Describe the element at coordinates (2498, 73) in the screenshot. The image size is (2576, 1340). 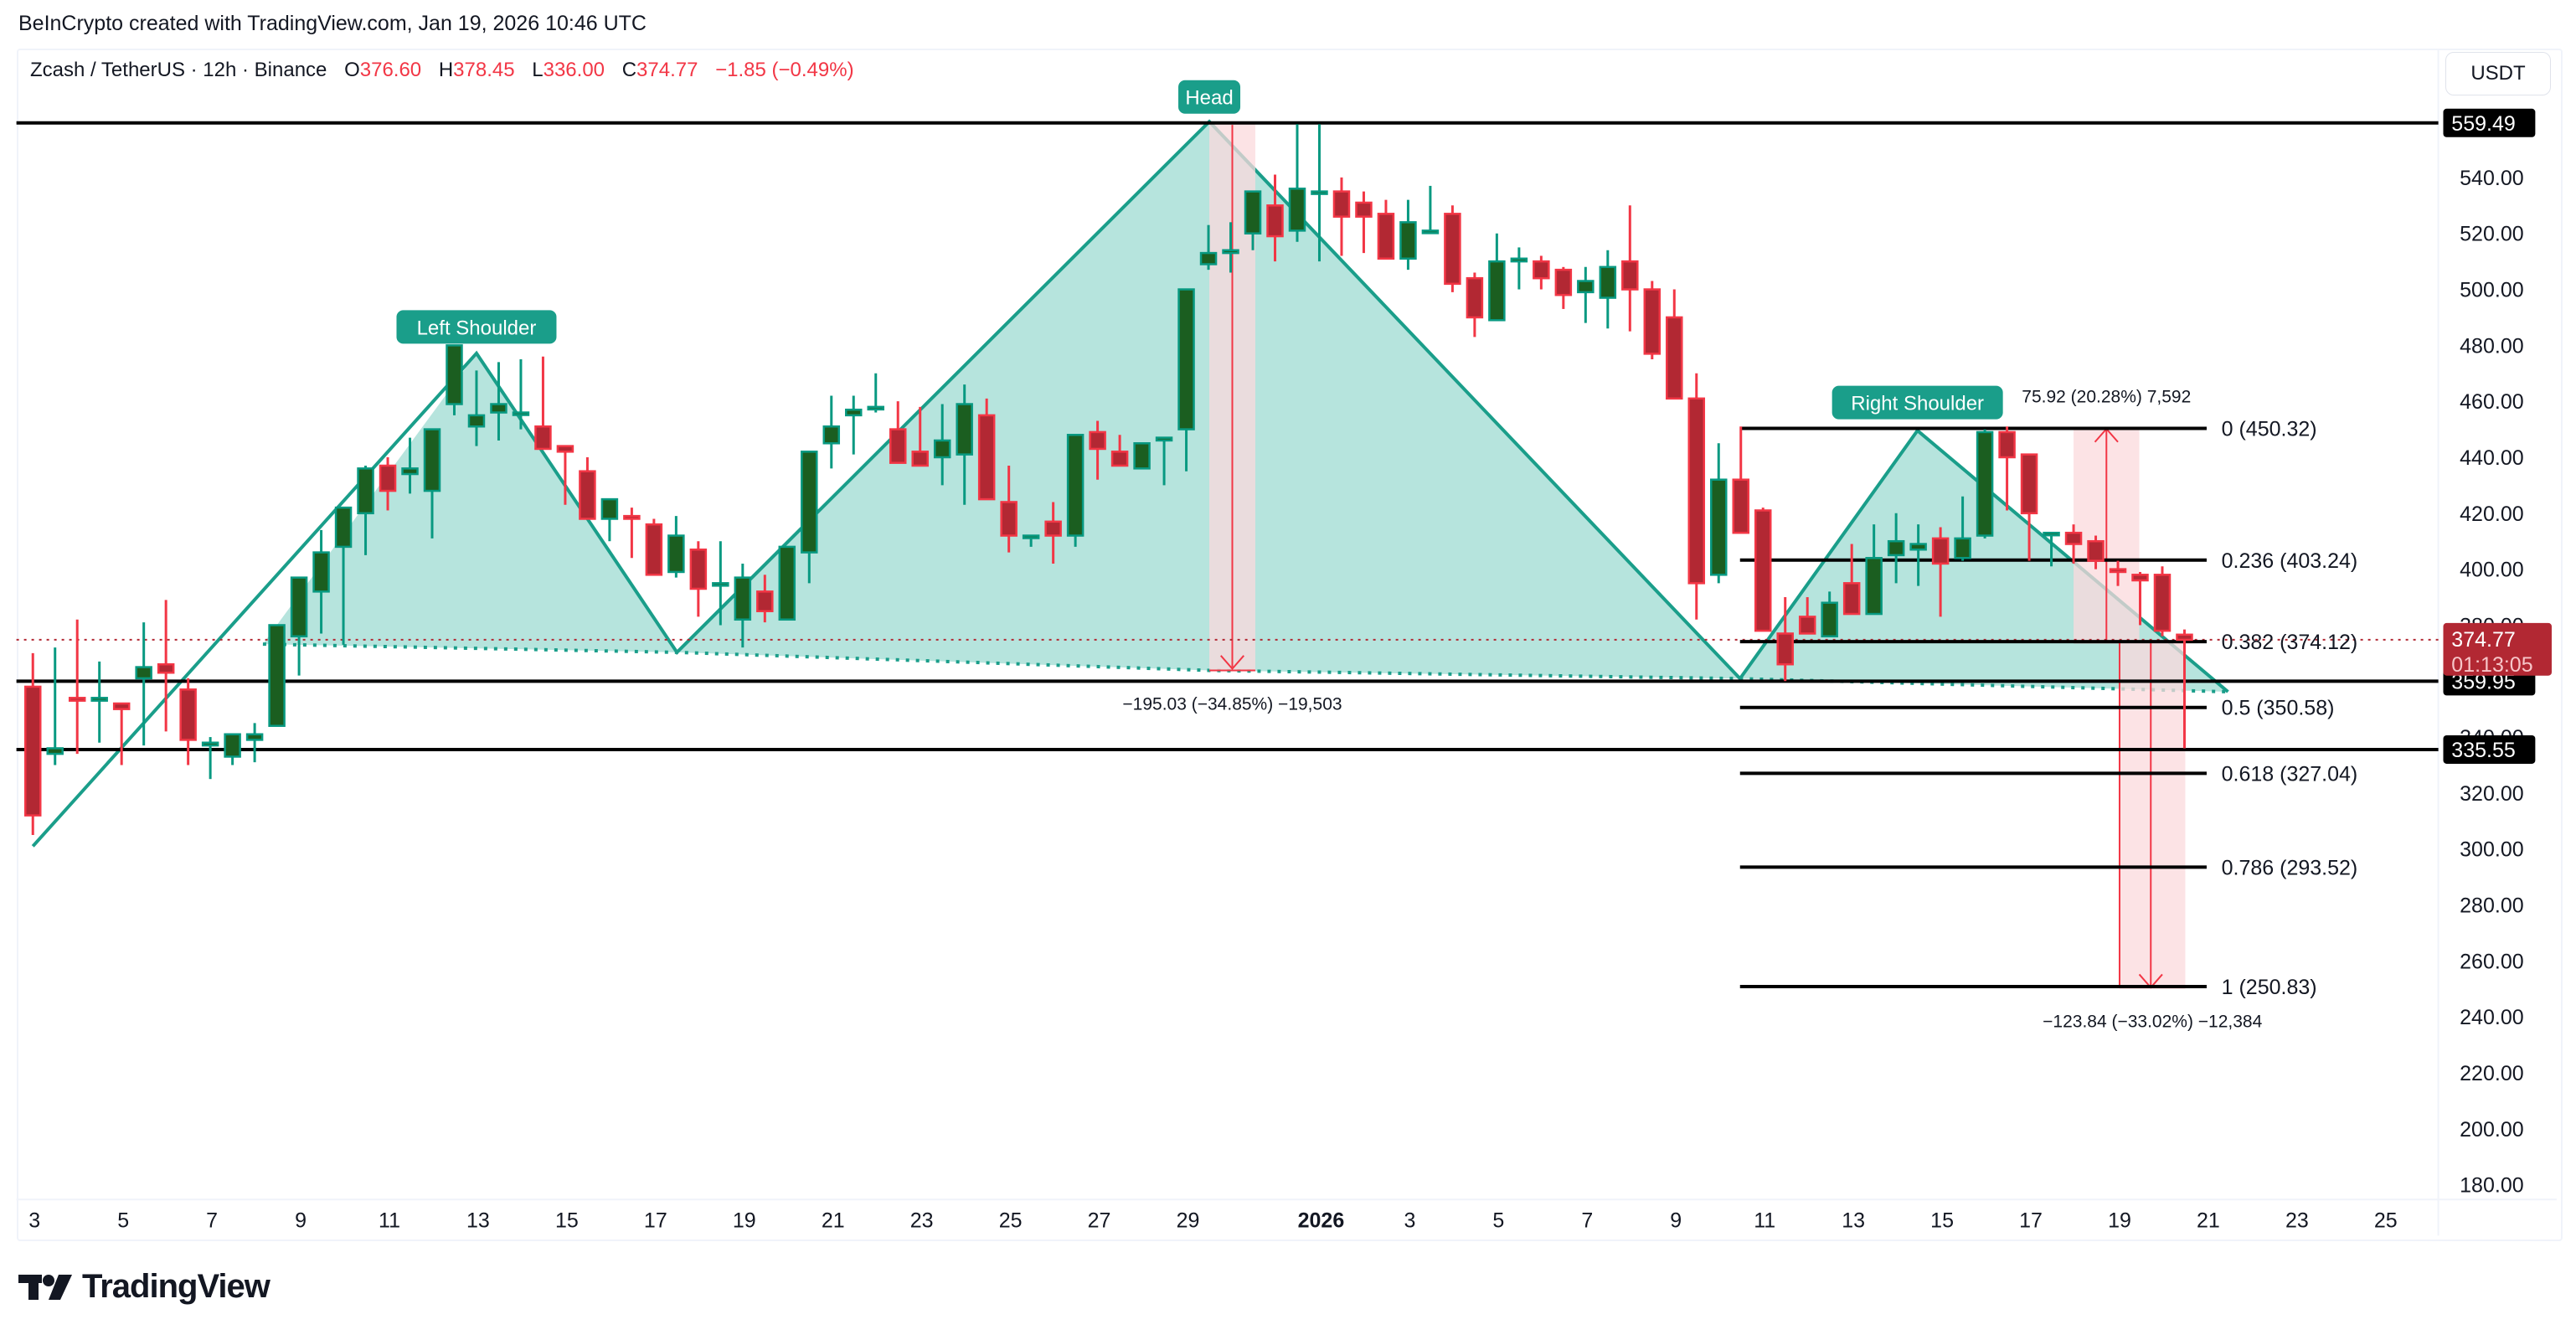
I see `currency-selector: USDT` at that location.